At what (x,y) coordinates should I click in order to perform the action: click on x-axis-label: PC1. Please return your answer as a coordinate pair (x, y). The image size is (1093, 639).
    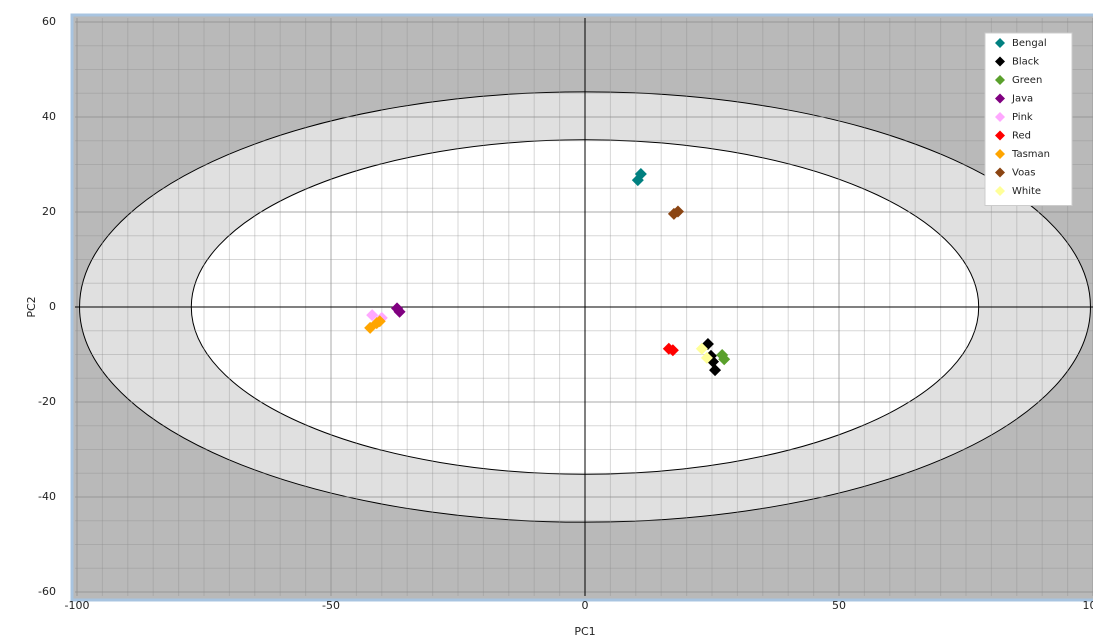
    Looking at the image, I should click on (584, 631).